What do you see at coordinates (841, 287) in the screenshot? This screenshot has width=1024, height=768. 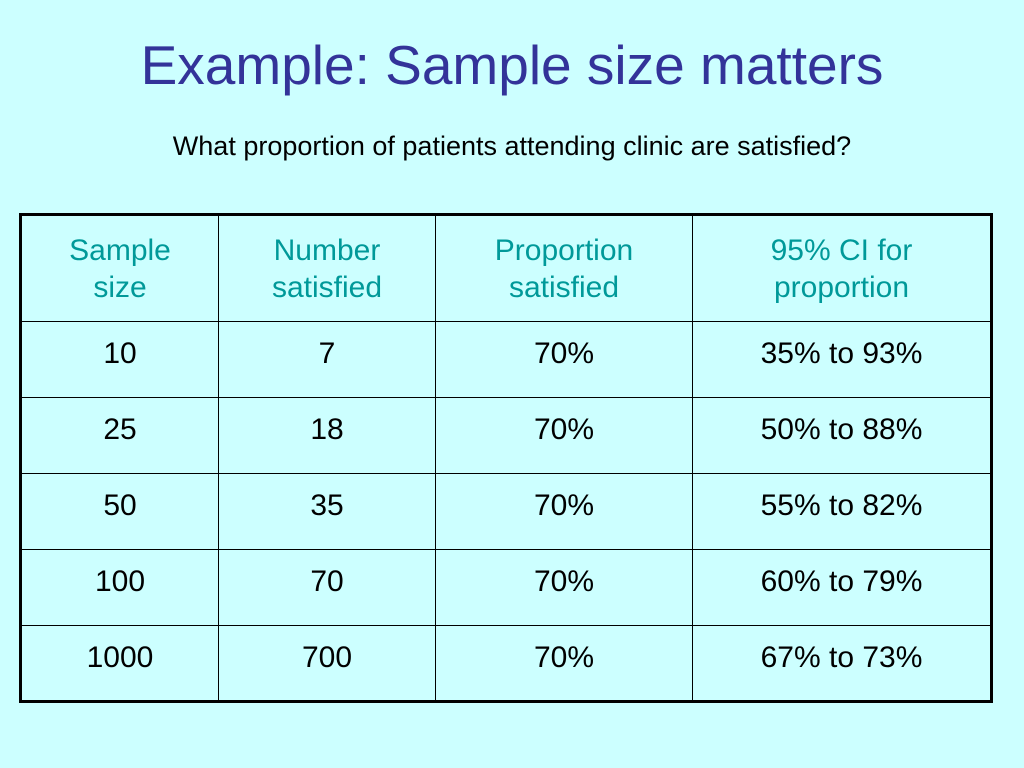 I see `header-line: proportion` at bounding box center [841, 287].